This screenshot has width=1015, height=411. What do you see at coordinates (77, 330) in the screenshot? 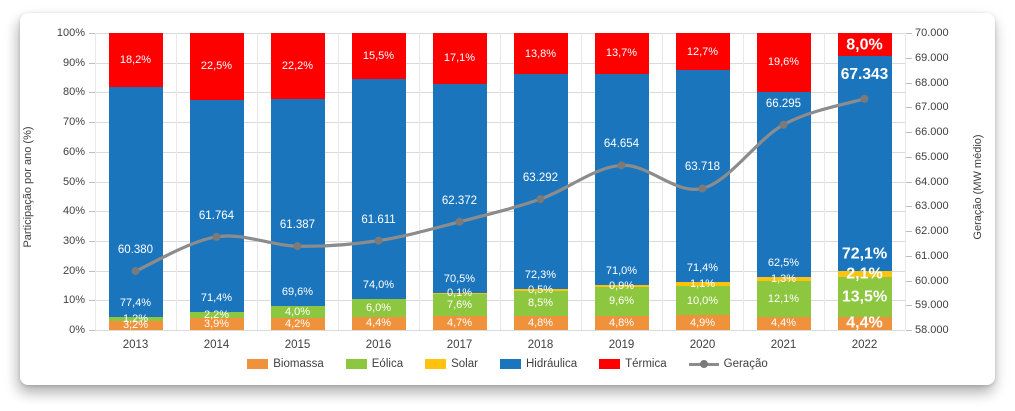
I see `left-axis-tick-label: 0%` at bounding box center [77, 330].